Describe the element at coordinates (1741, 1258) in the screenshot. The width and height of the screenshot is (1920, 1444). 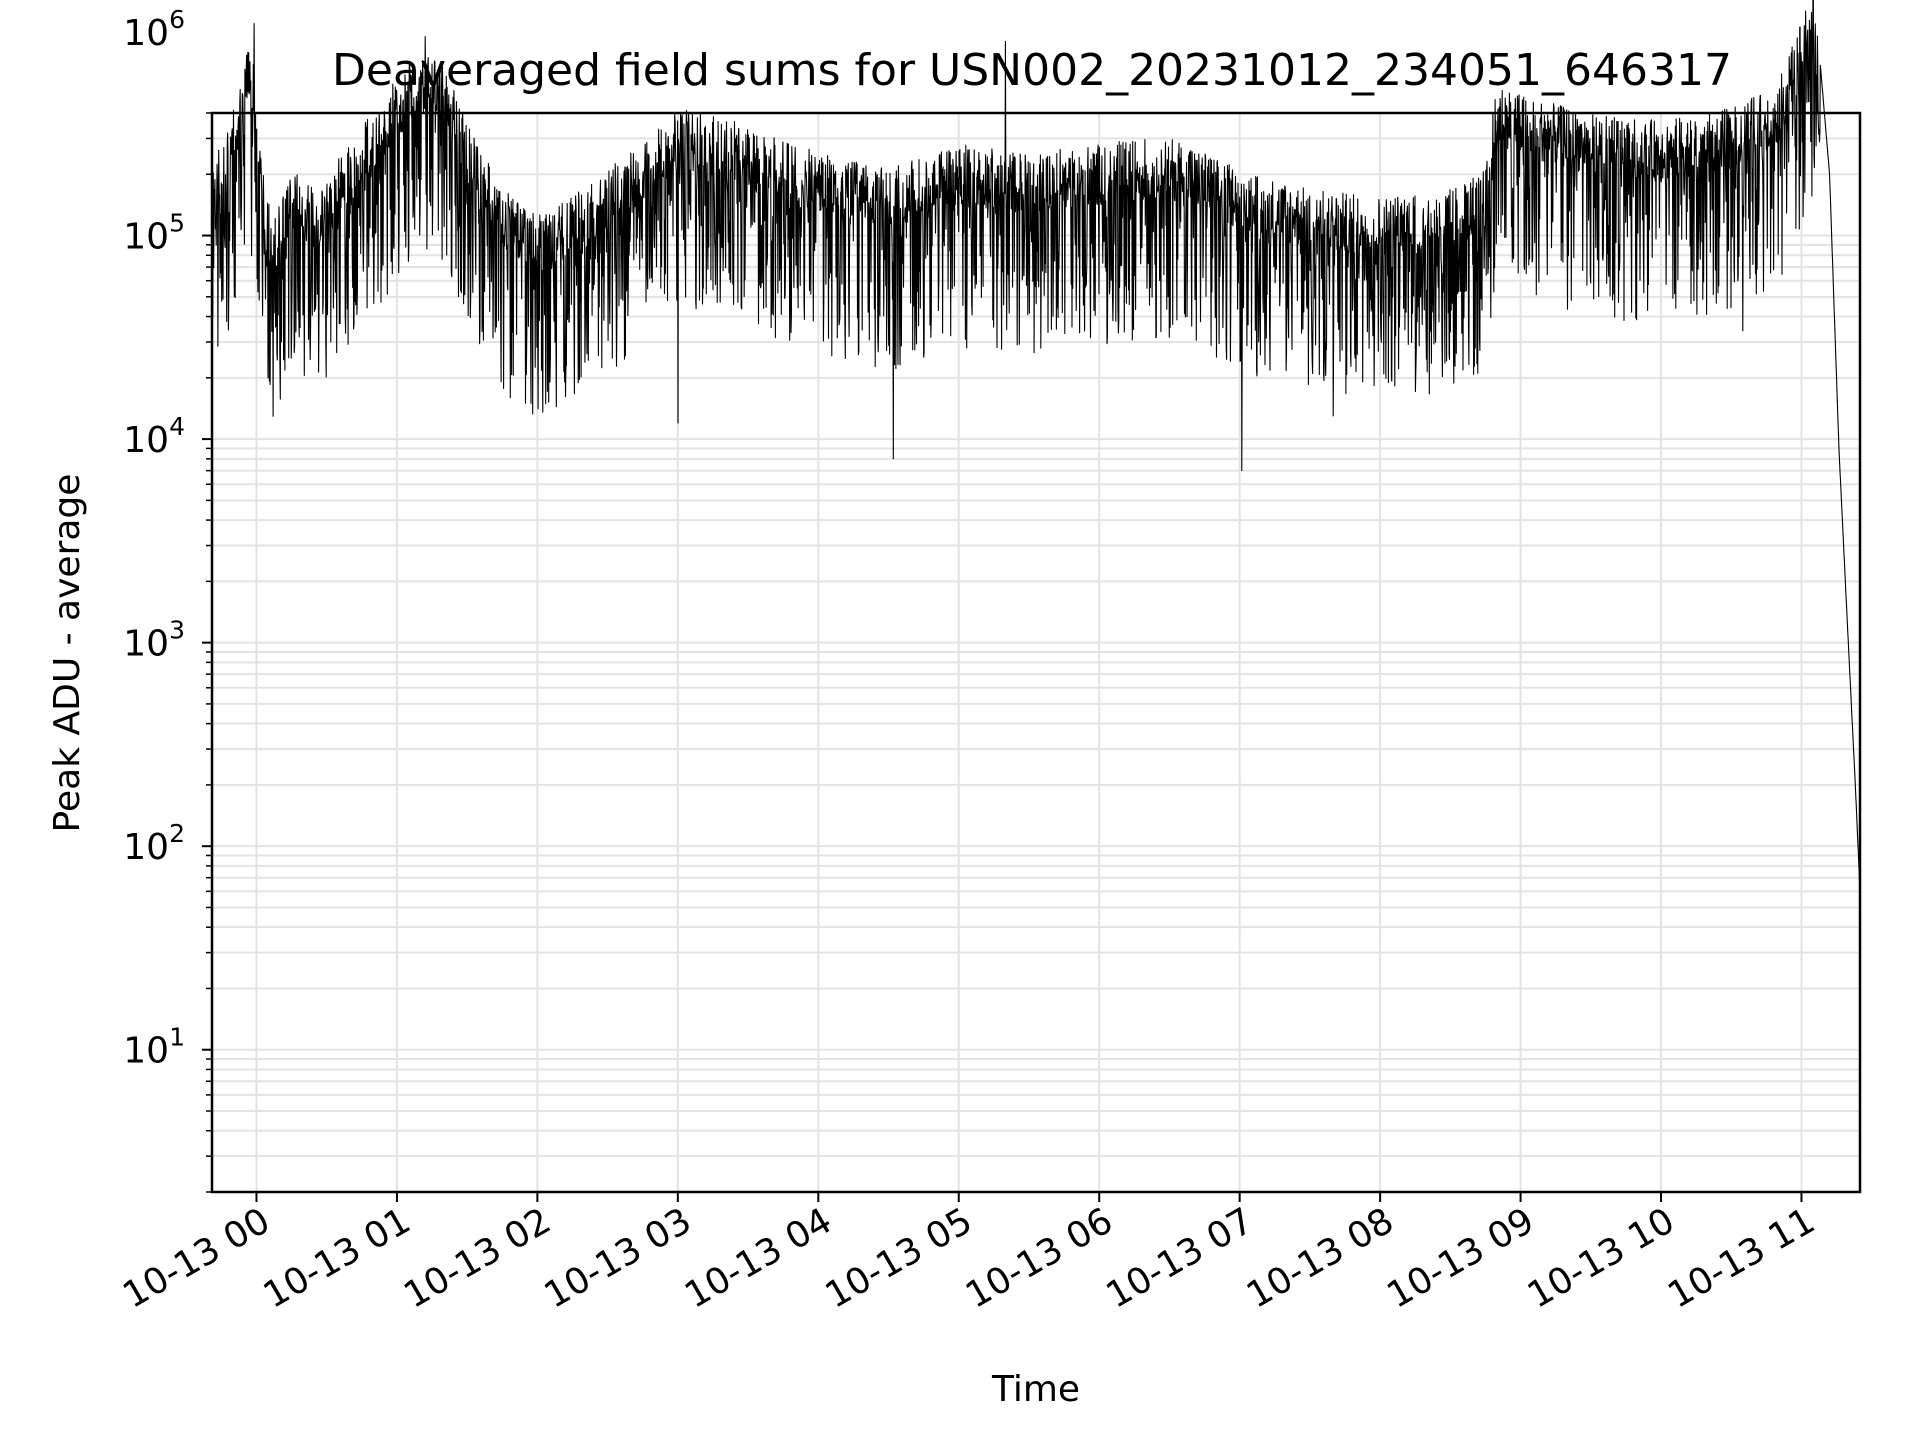
I see `x-tick-label: 10-13 11` at that location.